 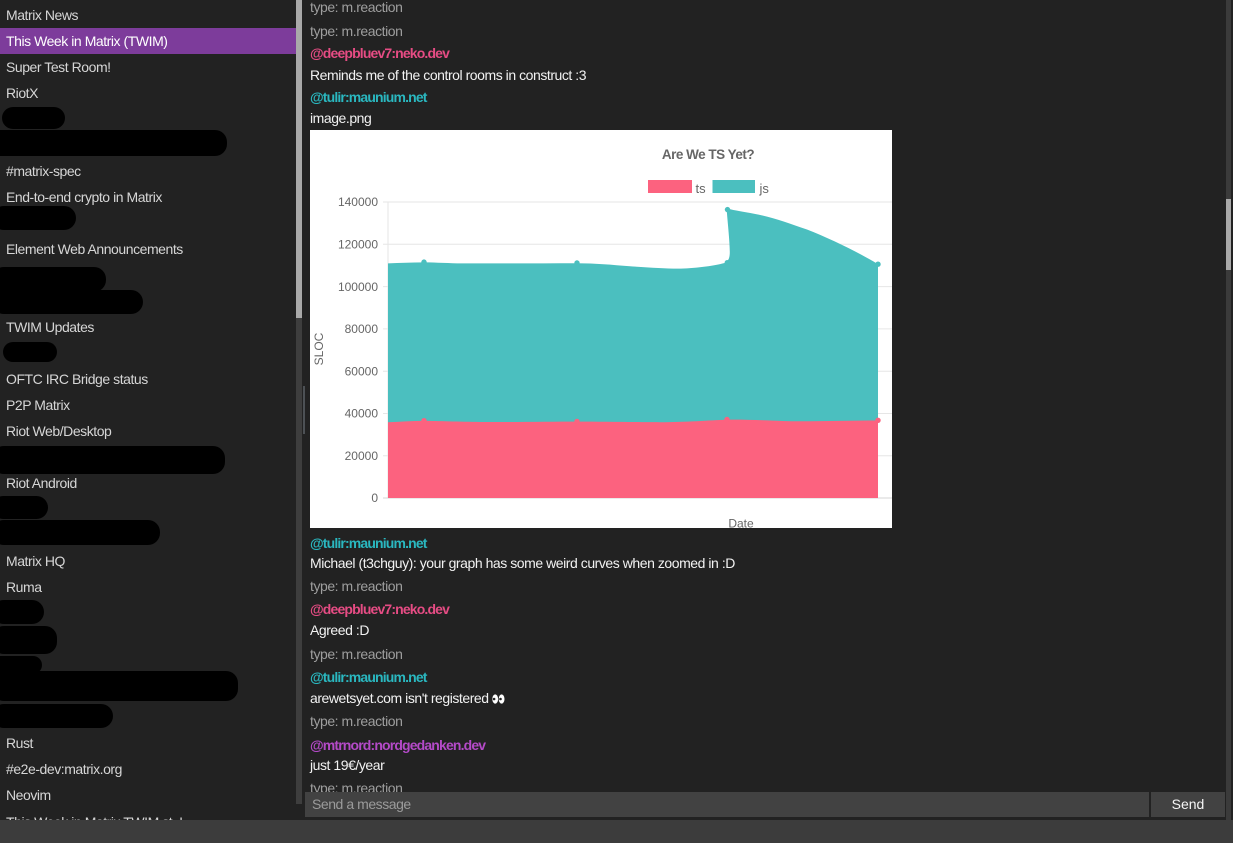 I want to click on svg-text: 120000, so click(x=358, y=245).